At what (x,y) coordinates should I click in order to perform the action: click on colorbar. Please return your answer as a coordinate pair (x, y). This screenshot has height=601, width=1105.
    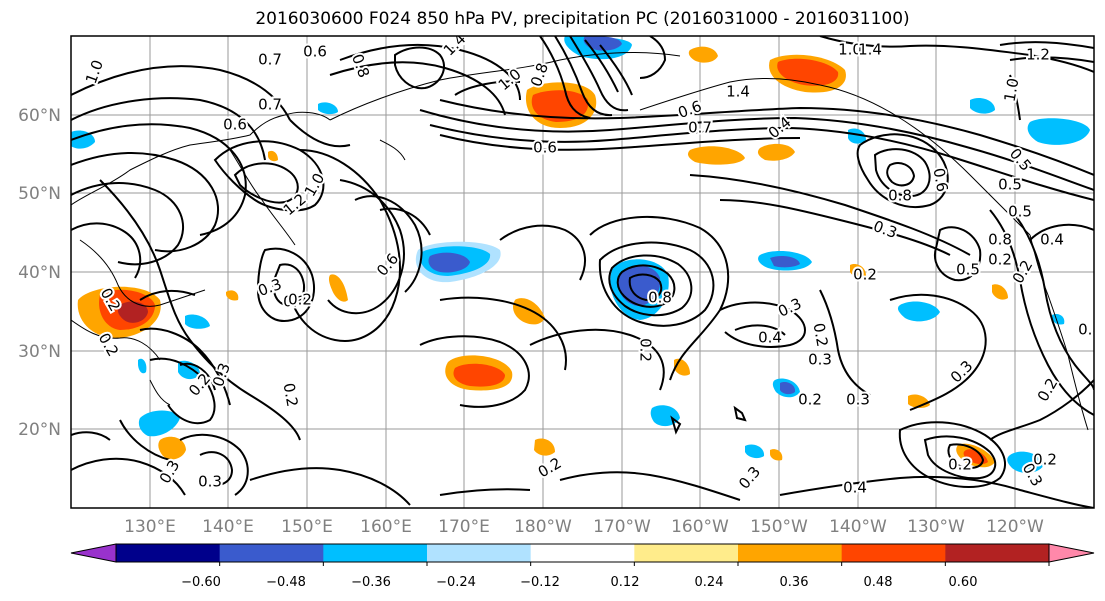
    Looking at the image, I should click on (582, 554).